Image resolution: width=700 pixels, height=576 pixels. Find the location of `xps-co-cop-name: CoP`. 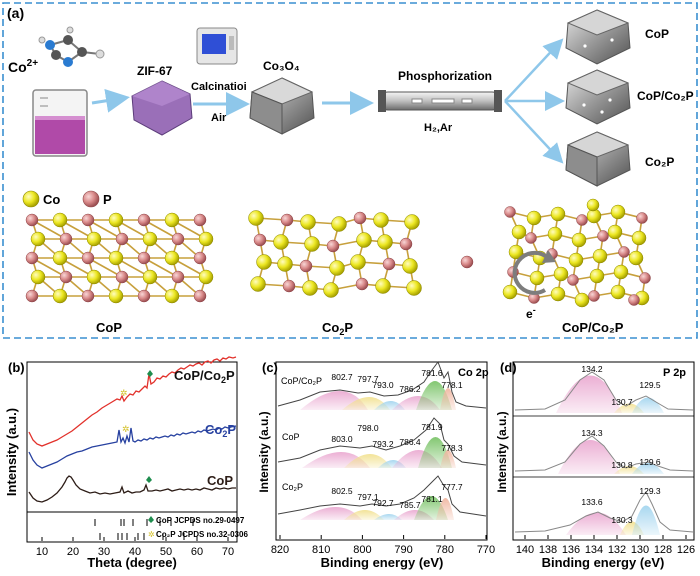

xps-co-cop-name: CoP is located at coordinates (291, 437).